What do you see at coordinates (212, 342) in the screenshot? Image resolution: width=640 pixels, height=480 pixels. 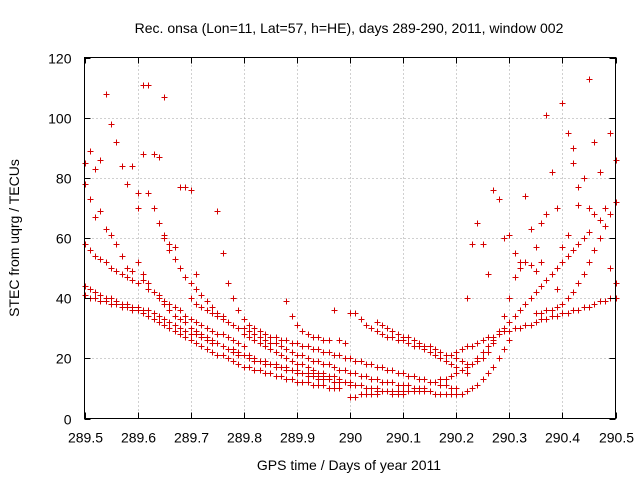 I see `series-prn-e` at bounding box center [212, 342].